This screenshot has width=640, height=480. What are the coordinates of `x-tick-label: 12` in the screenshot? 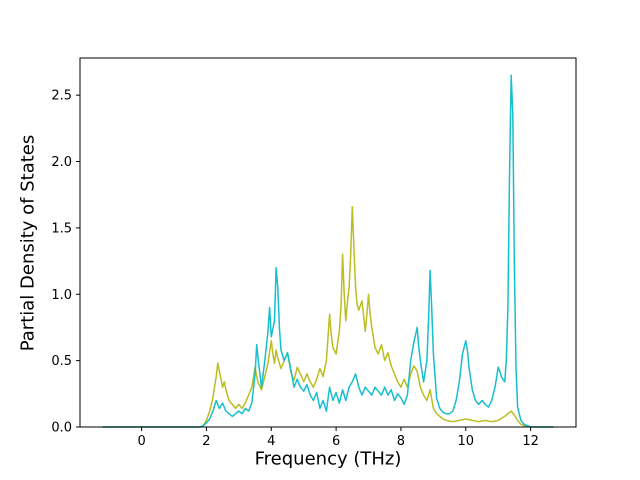 It's located at (530, 441).